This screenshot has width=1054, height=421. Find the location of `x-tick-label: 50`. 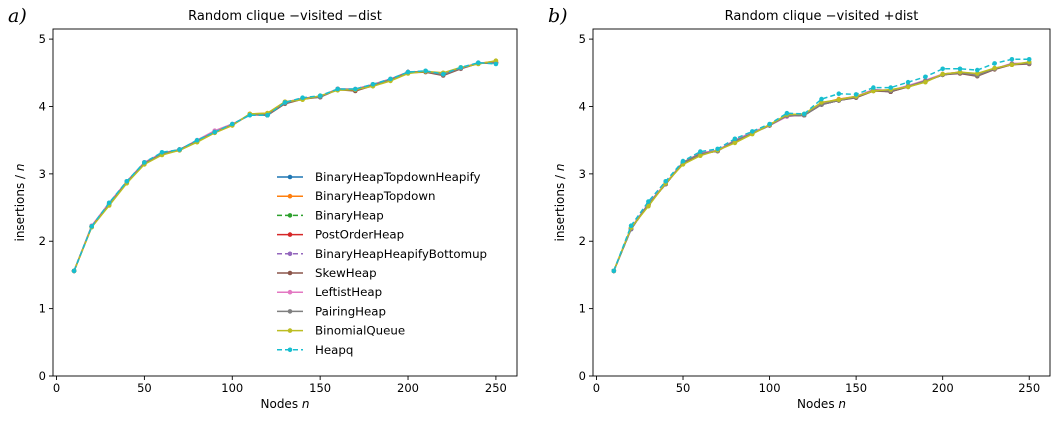

x-tick-label: 50 is located at coordinates (144, 388).